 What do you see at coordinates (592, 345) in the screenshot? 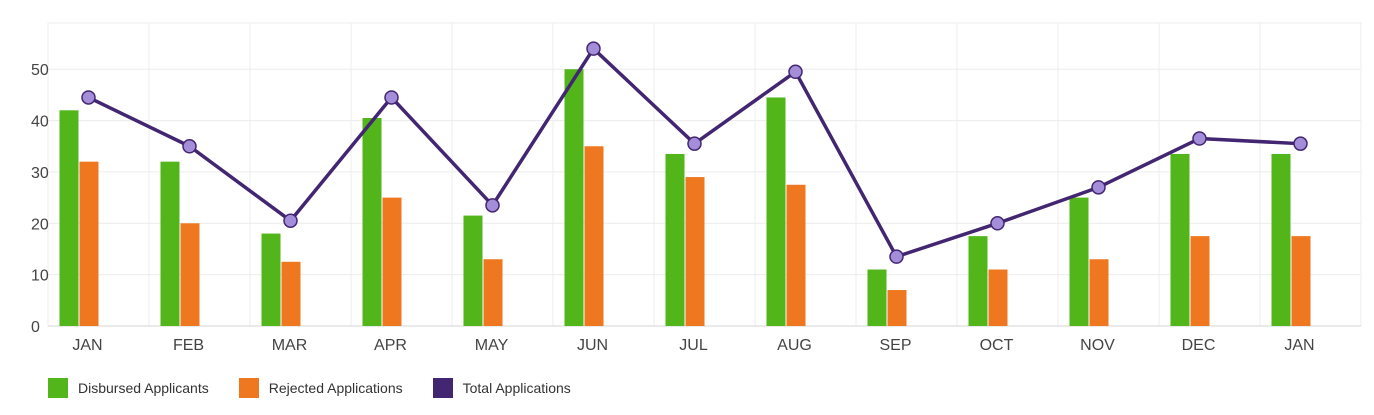
I see `x-tick-label: JUN` at bounding box center [592, 345].